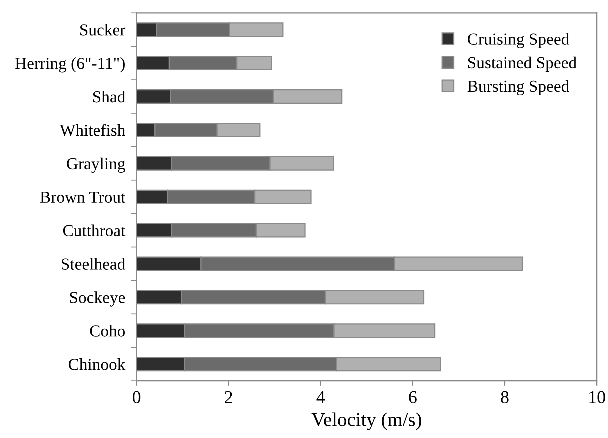  Describe the element at coordinates (94, 264) in the screenshot. I see `y-tick-label: Steelhead` at that location.